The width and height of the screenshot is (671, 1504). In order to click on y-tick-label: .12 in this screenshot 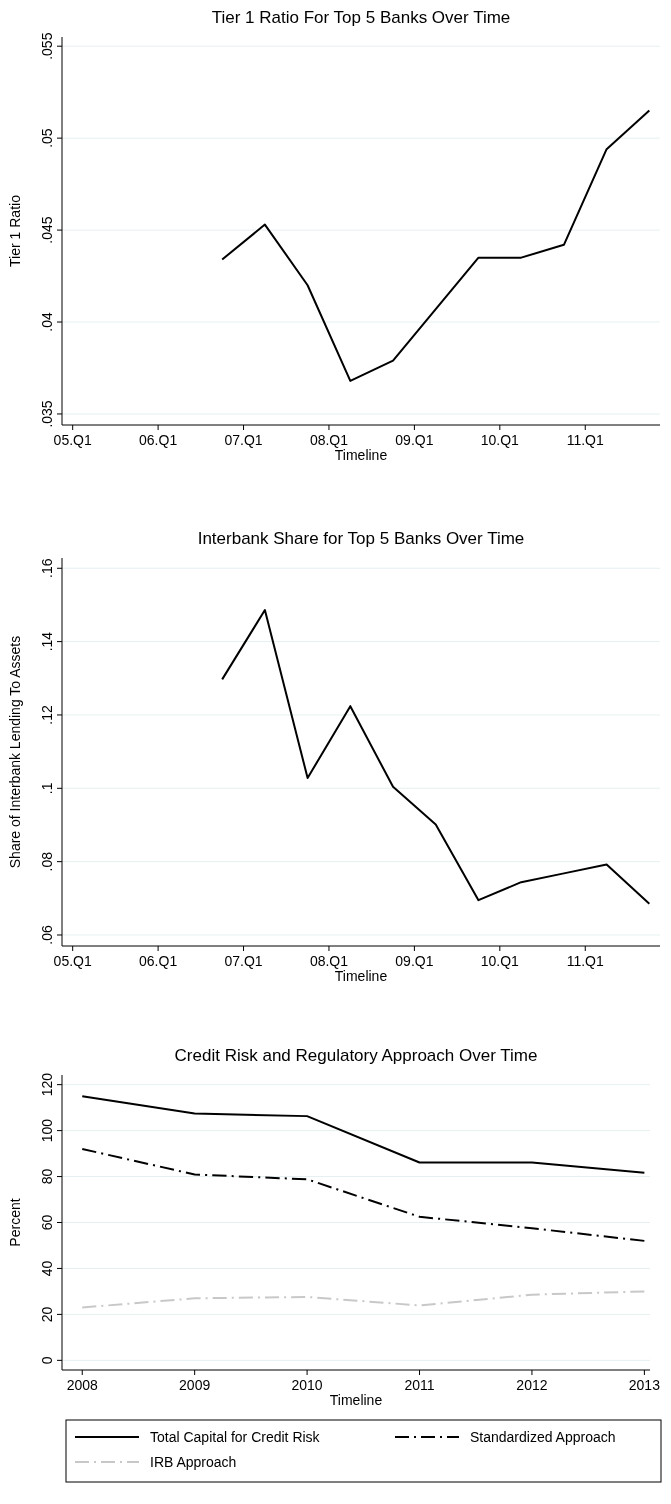, I will do `click(47, 715)`.